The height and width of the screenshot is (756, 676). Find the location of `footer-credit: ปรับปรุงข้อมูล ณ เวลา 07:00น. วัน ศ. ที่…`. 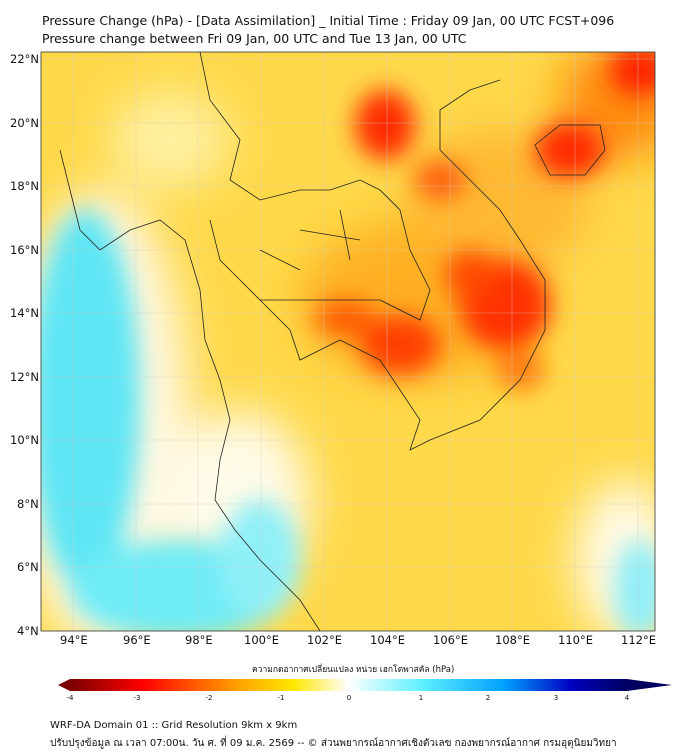

footer-credit: ปรับปรุงข้อมูล ณ เวลา 07:00น. วัน ศ. ที่… is located at coordinates (333, 743).